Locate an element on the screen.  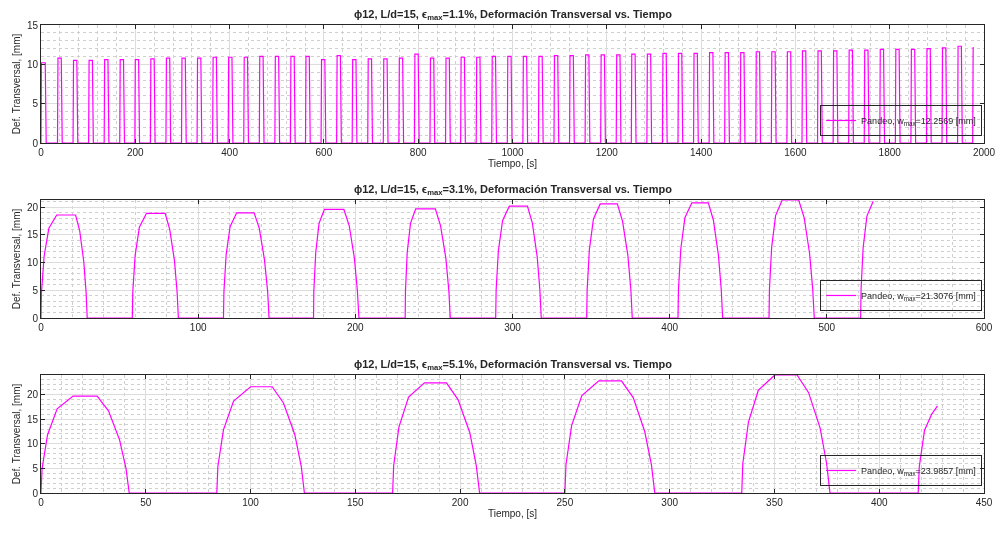
x-tick-label: 1800 is located at coordinates (890, 152).